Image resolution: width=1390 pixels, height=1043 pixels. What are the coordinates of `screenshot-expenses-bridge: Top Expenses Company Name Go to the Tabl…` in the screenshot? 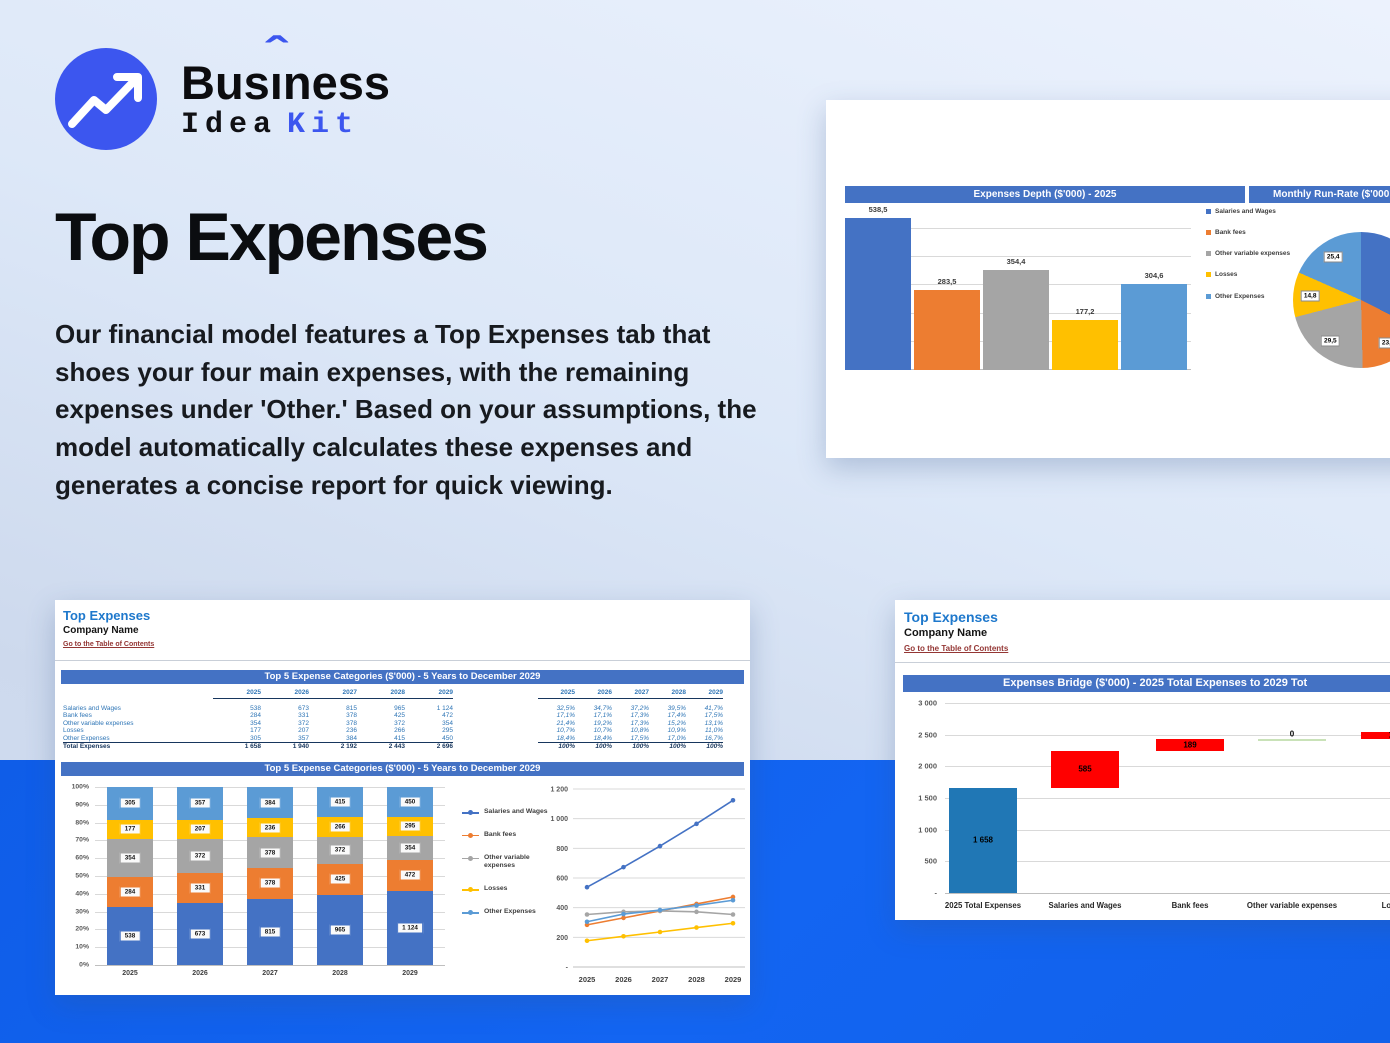 It's located at (1142, 760).